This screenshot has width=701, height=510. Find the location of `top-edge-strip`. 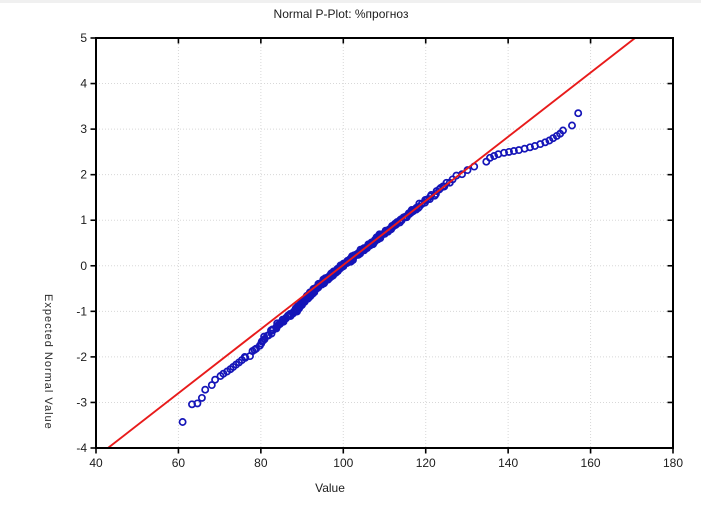

top-edge-strip is located at coordinates (350, 1).